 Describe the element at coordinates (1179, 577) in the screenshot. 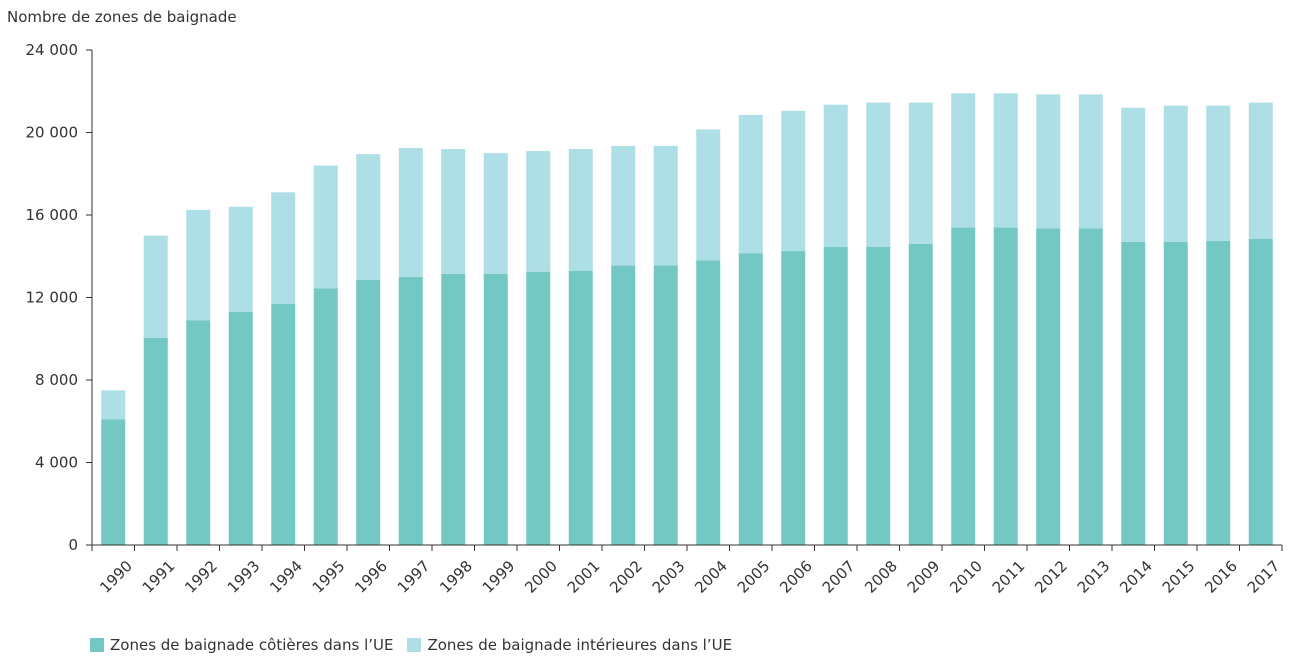

I see `x-tick-label-2015: 2015` at that location.